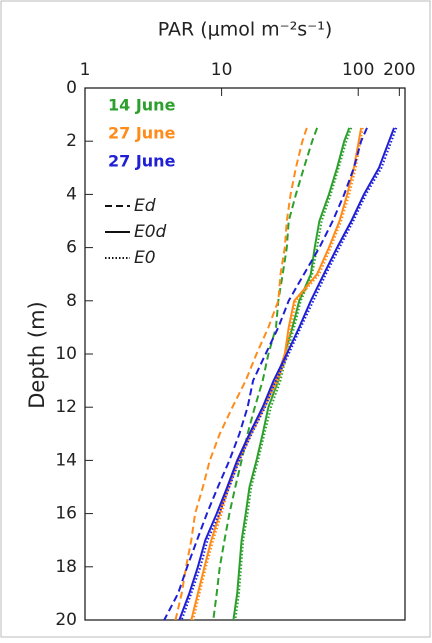 This screenshot has width=432, height=643. Describe the element at coordinates (399, 70) in the screenshot. I see `x-tick-label: 200` at that location.